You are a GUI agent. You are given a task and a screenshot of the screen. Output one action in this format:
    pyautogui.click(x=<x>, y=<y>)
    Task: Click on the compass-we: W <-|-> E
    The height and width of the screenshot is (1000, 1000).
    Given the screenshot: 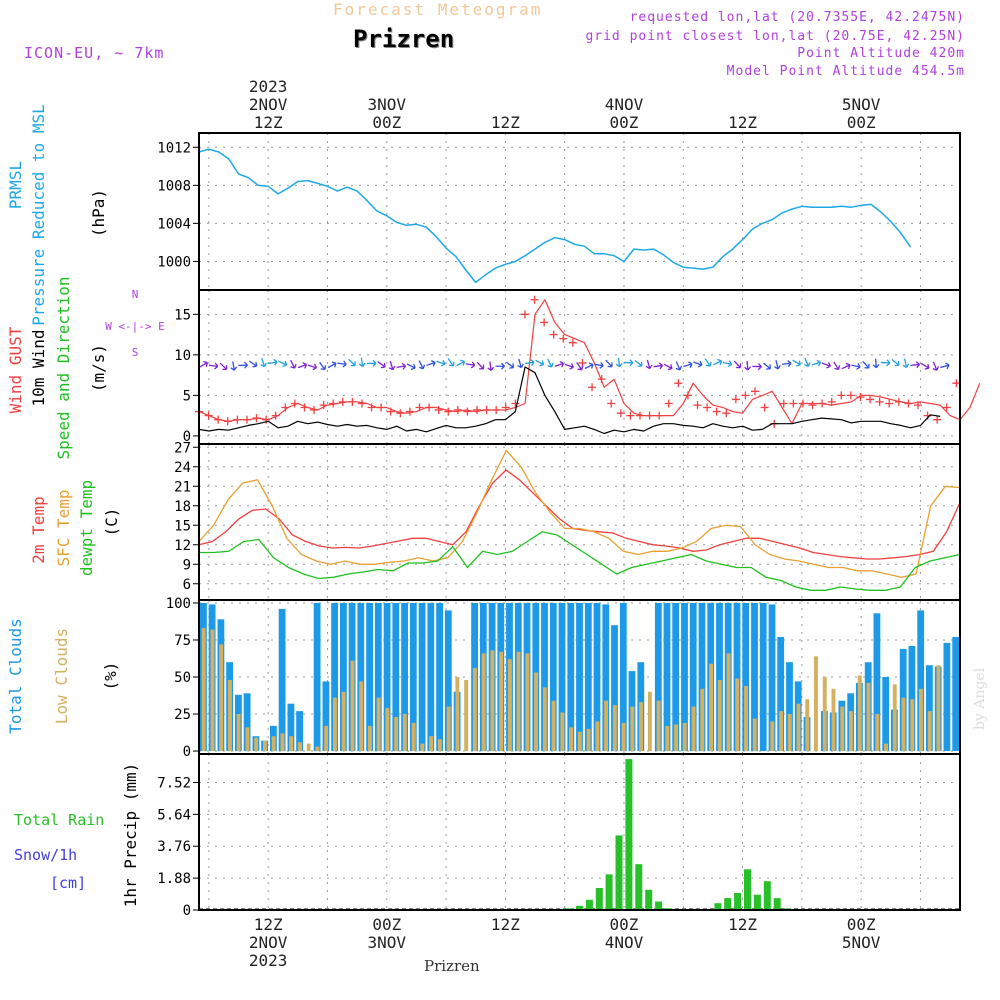 What is the action you would take?
    pyautogui.click(x=135, y=326)
    